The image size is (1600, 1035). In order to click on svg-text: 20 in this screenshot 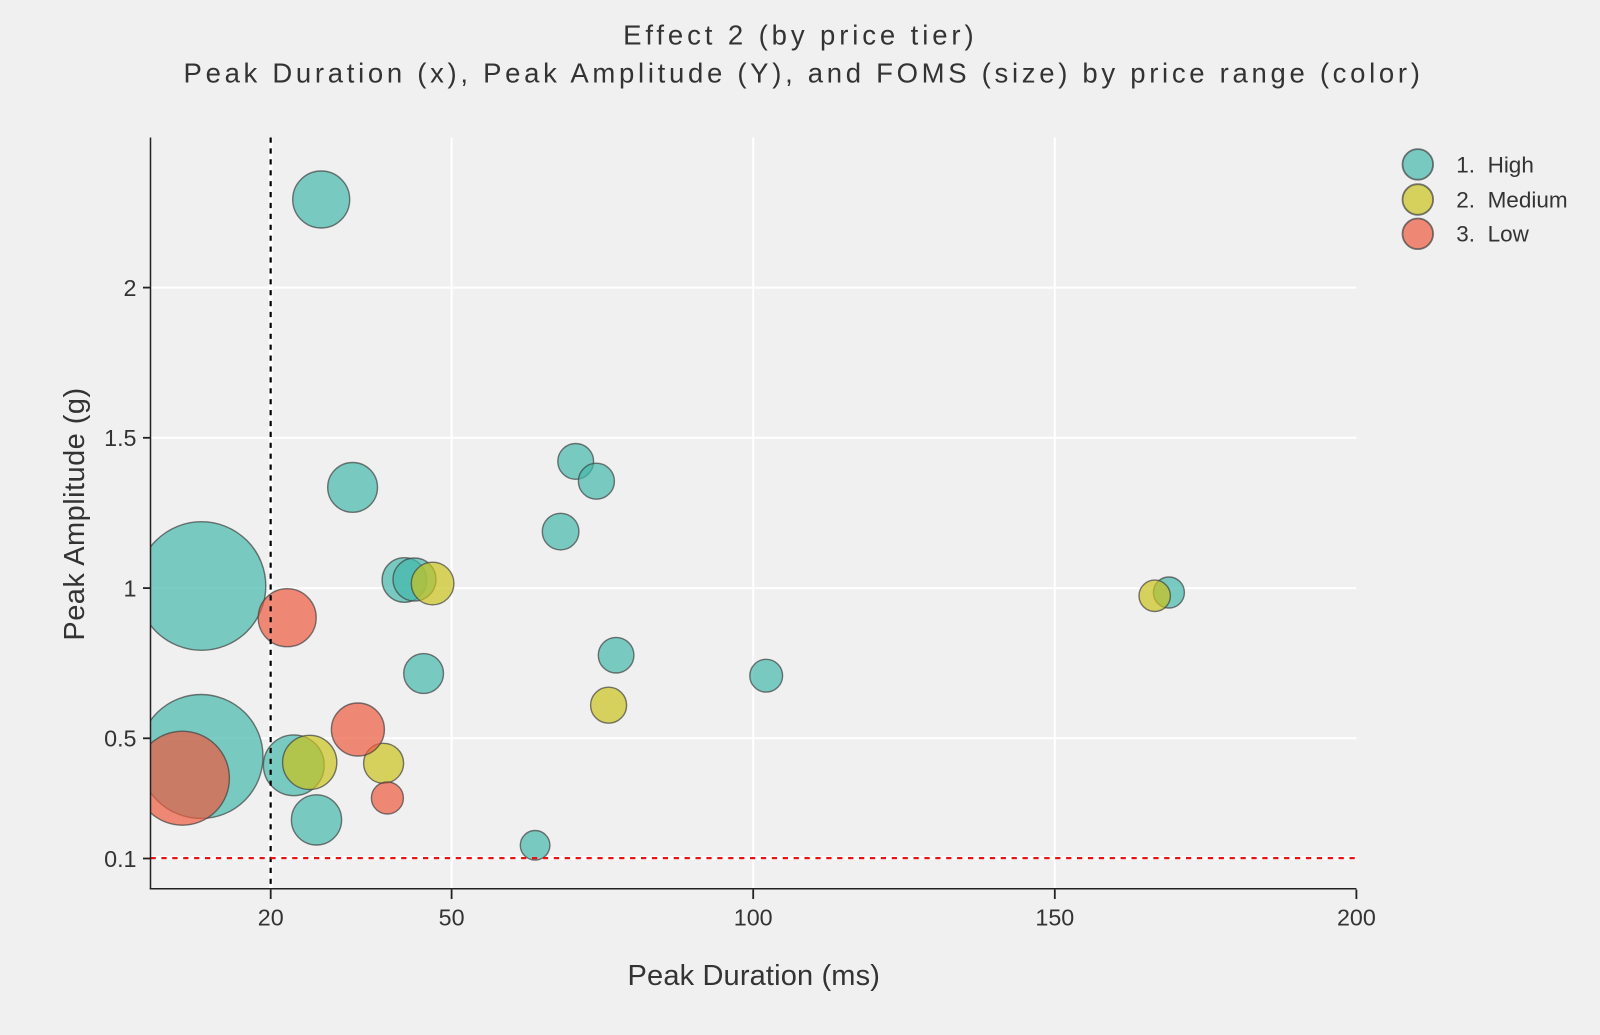, I will do `click(271, 918)`.